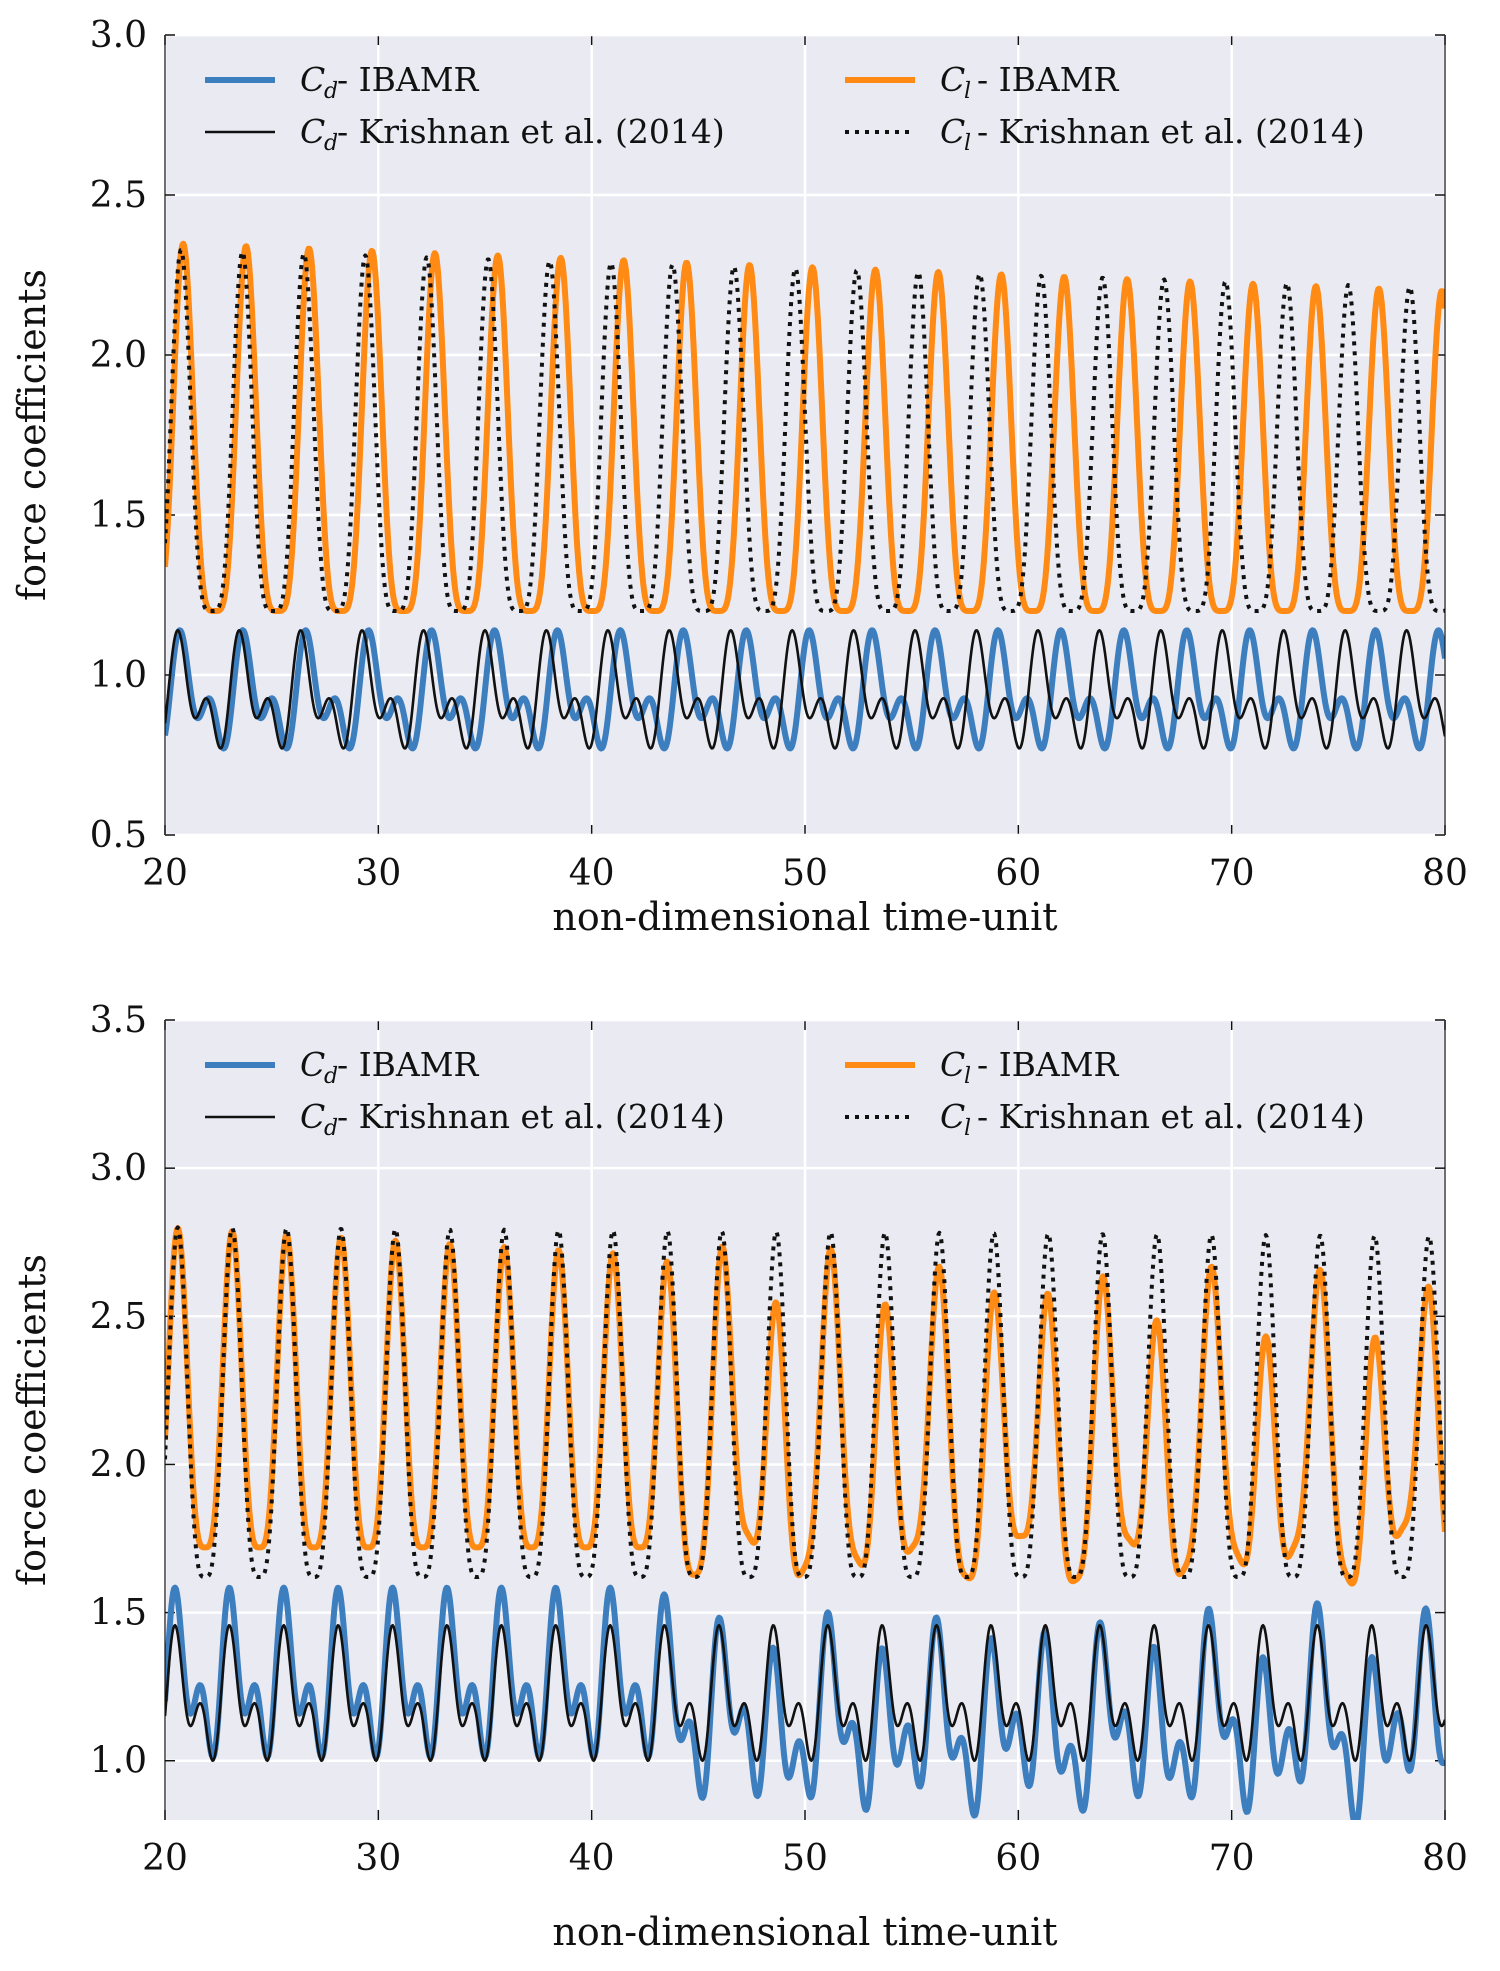 This screenshot has height=1971, width=1500. I want to click on series-line-c-d-ibamr, so click(805, 689).